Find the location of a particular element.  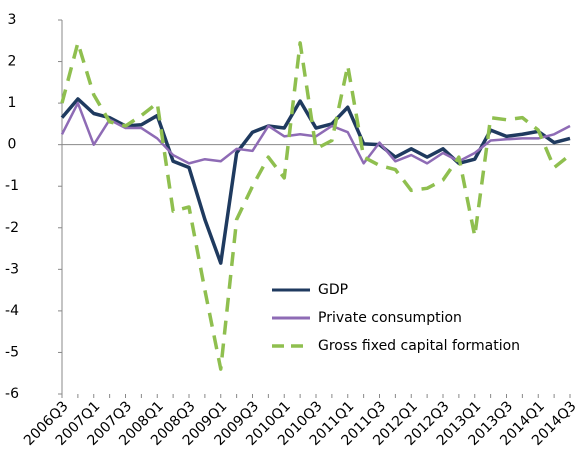

legend-label: Gross fixed capital formation is located at coordinates (419, 346).